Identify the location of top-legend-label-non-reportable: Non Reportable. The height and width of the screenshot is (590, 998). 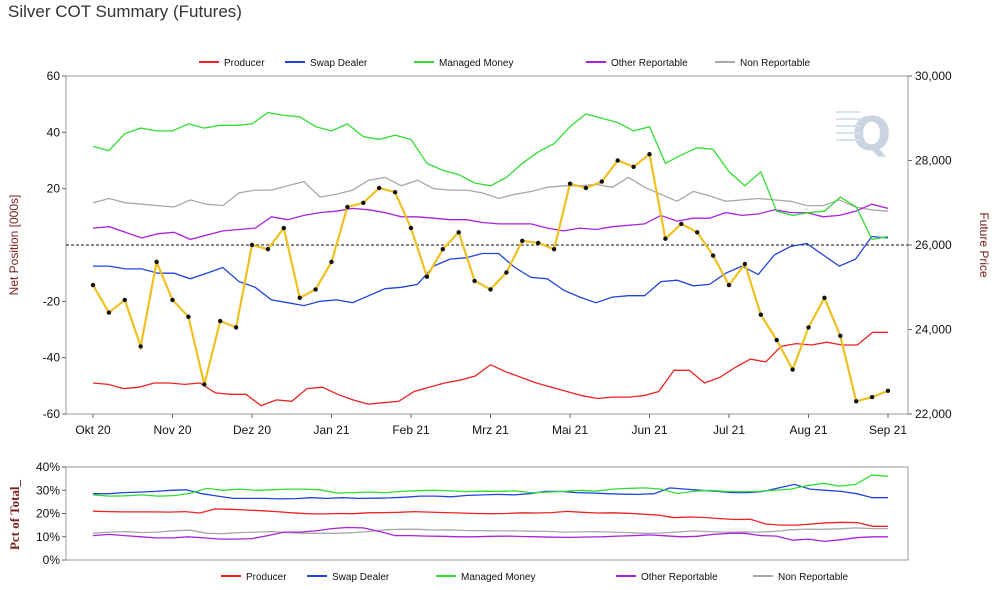
(775, 63).